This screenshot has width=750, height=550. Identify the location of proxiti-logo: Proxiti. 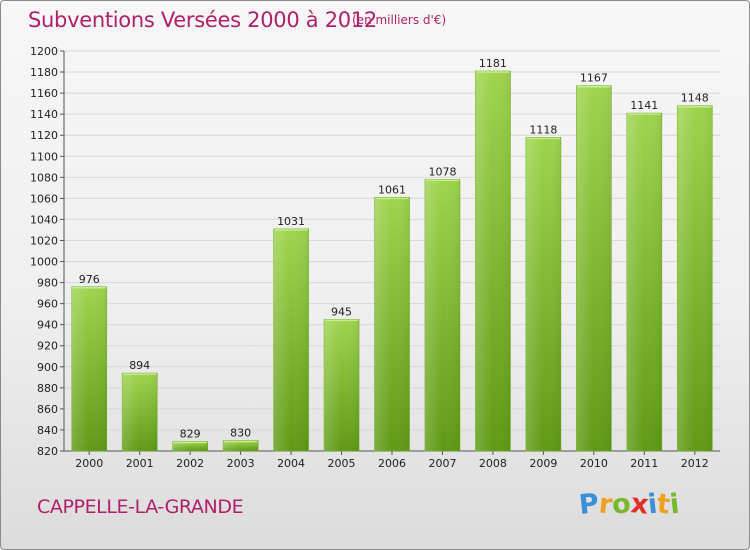
(629, 504).